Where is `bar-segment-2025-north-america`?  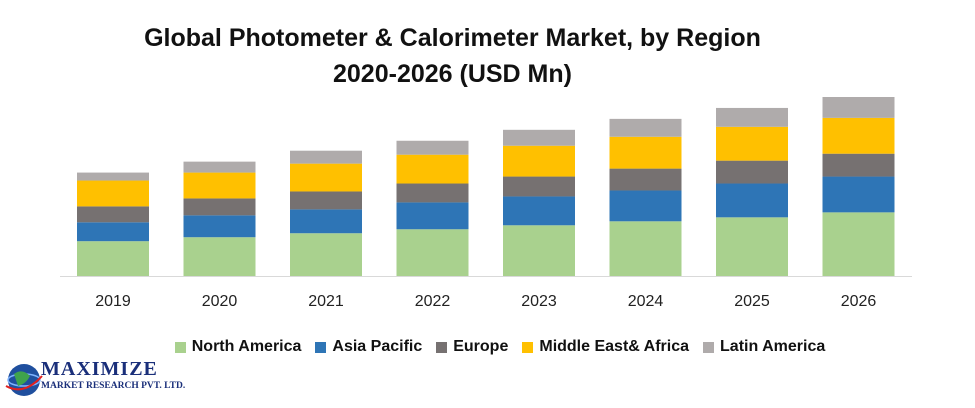
bar-segment-2025-north-america is located at coordinates (752, 246).